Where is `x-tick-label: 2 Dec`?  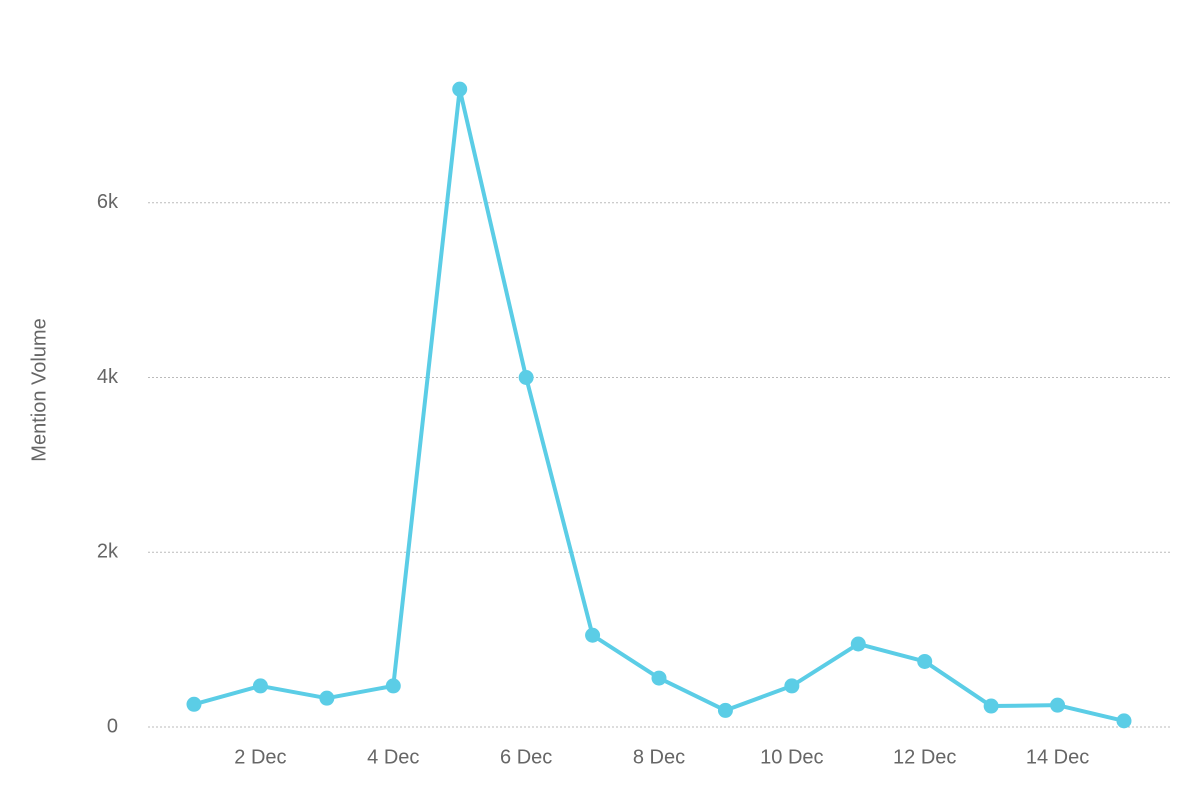 x-tick-label: 2 Dec is located at coordinates (260, 757).